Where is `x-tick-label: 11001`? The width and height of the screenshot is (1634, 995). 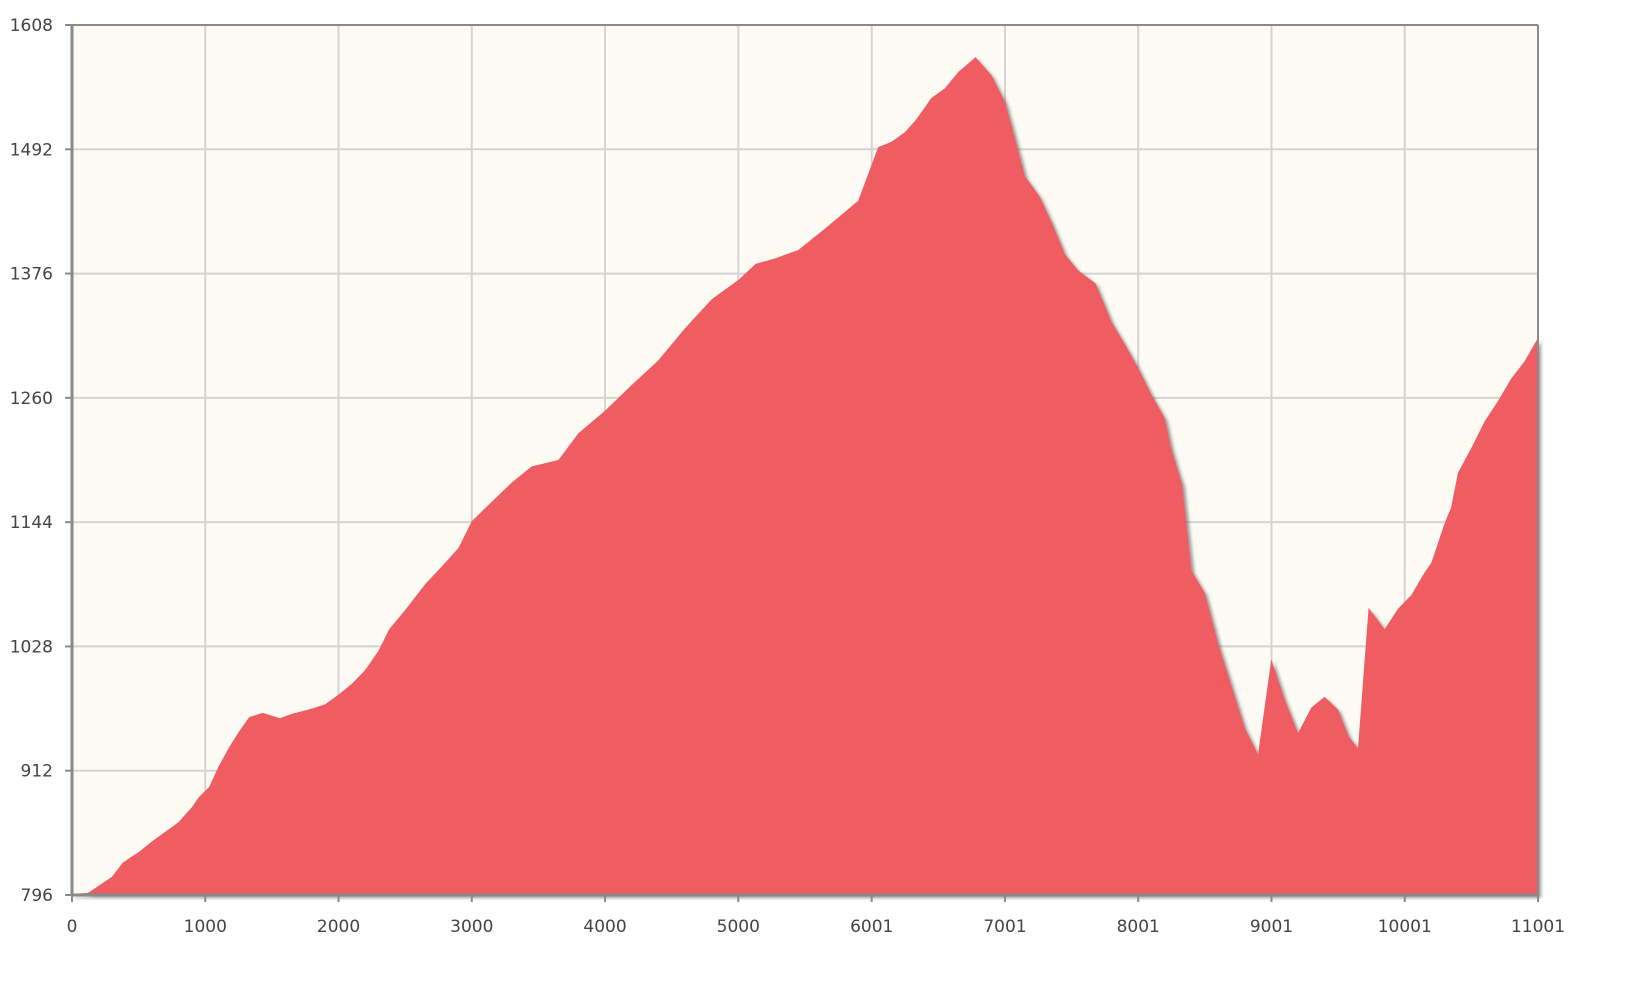 x-tick-label: 11001 is located at coordinates (1538, 927).